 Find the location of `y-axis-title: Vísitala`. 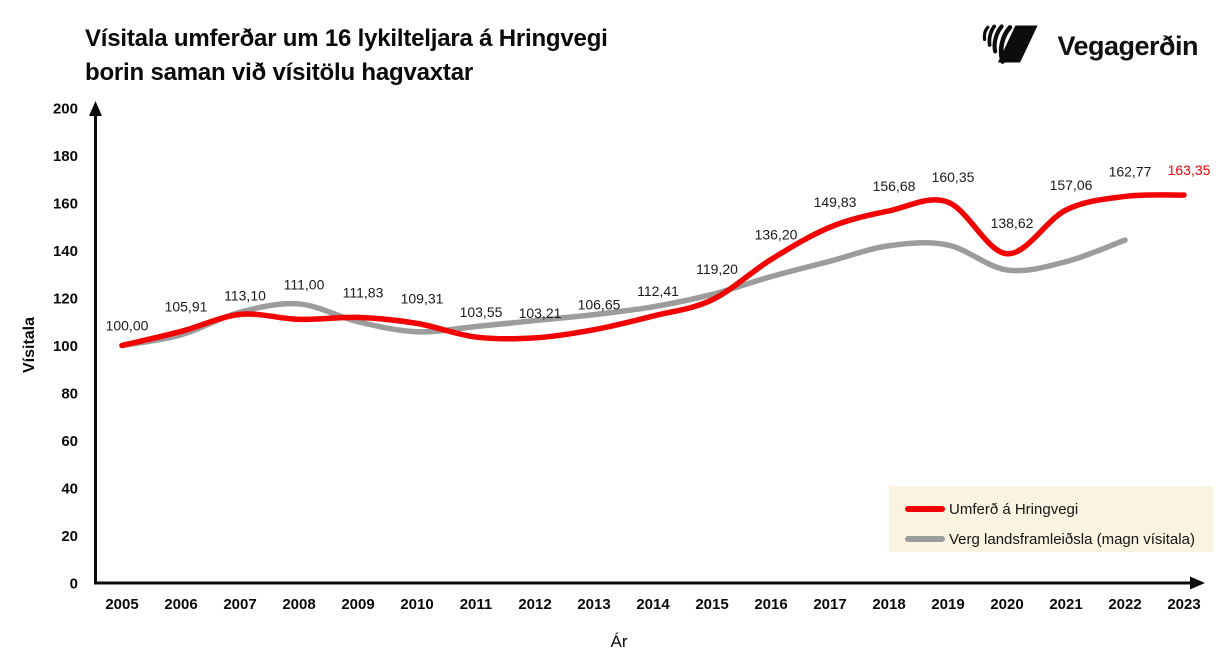

y-axis-title: Vísitala is located at coordinates (29, 345).